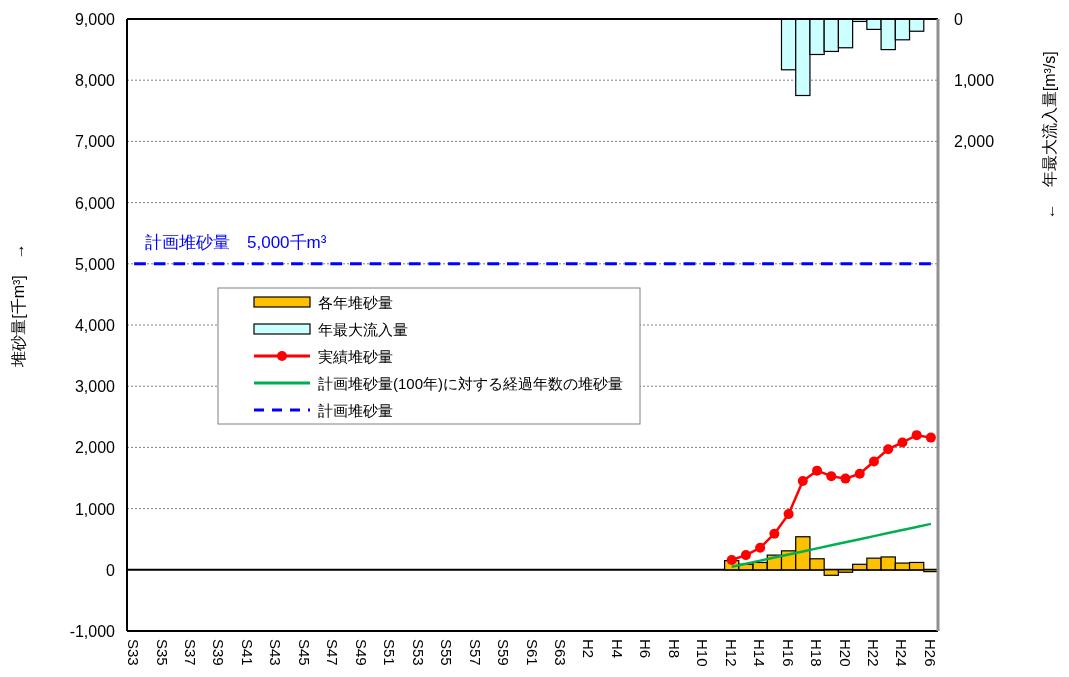  What do you see at coordinates (504, 652) in the screenshot?
I see `x-tick-label: S59` at bounding box center [504, 652].